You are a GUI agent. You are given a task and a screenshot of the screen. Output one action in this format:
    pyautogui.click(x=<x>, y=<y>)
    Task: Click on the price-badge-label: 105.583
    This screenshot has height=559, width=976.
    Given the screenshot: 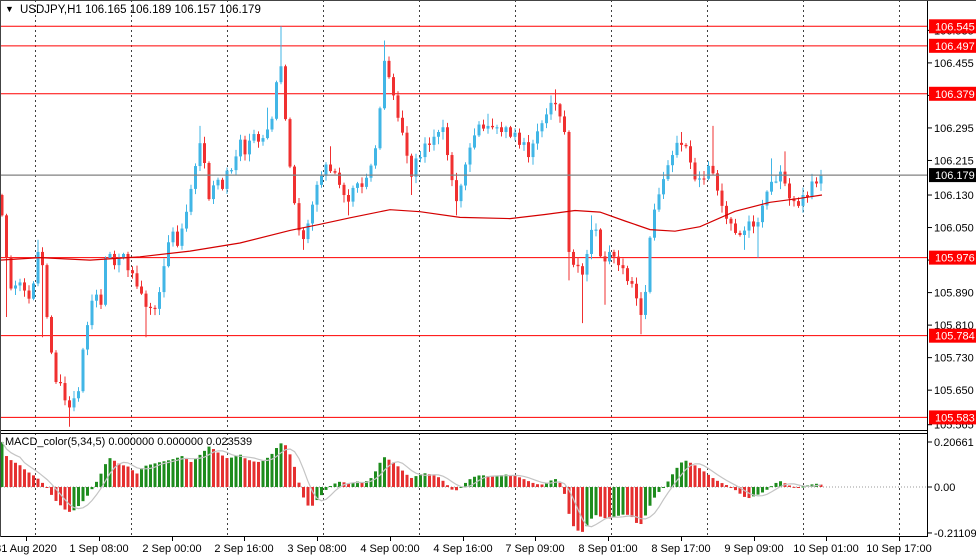 What is the action you would take?
    pyautogui.click(x=955, y=418)
    